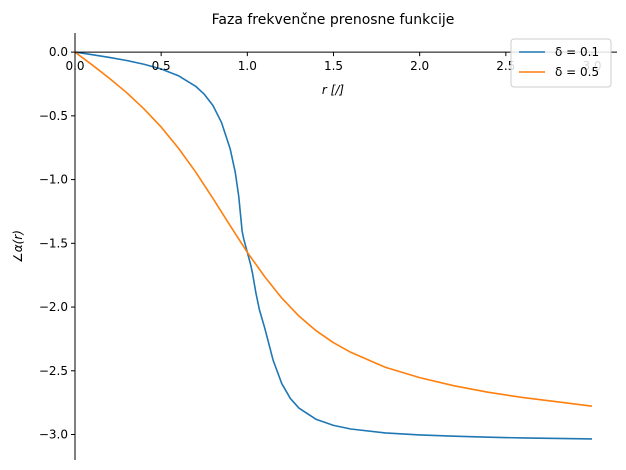 The width and height of the screenshot is (626, 470). I want to click on x-tick-label: 0.0, so click(74, 66).